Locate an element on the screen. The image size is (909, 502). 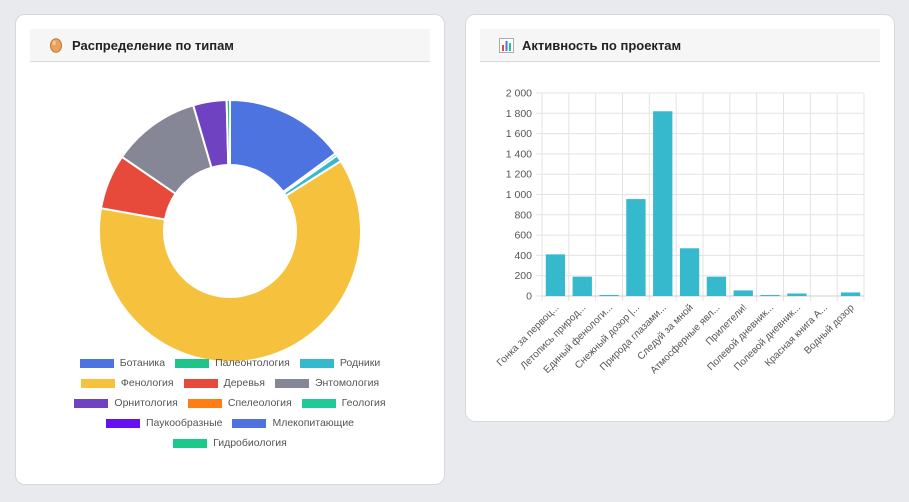
legend-row: Паукообразные Млекопитающие is located at coordinates (230, 423).